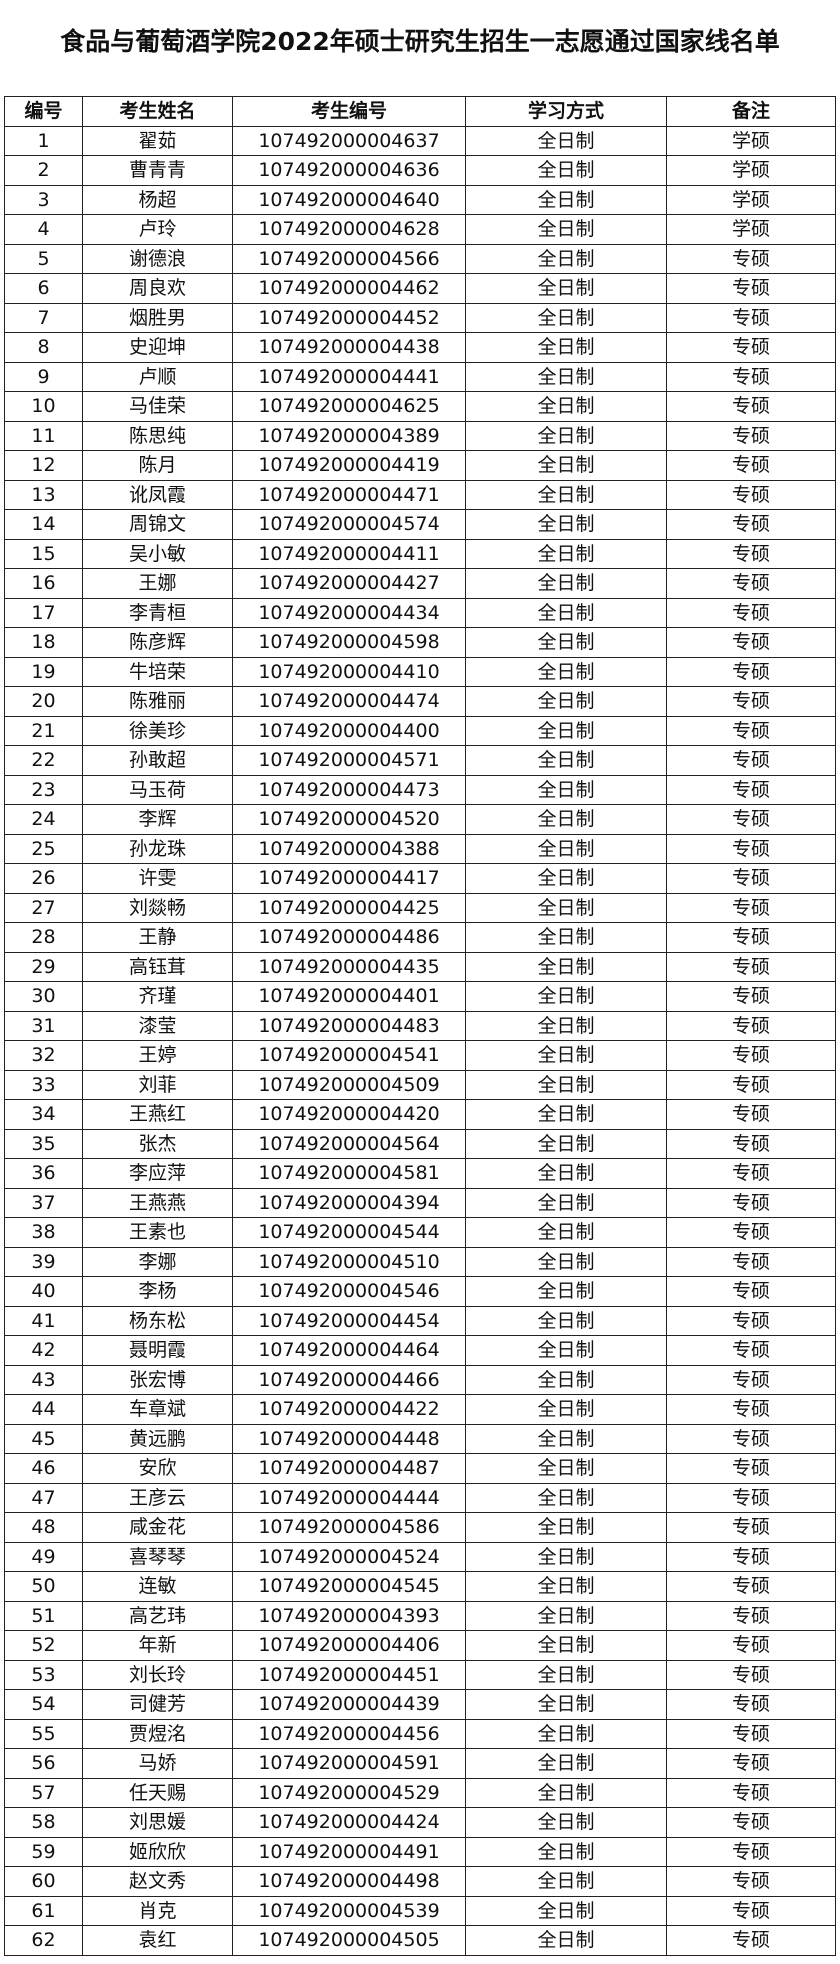  I want to click on candidate-id: 107492000004498, so click(349, 1881).